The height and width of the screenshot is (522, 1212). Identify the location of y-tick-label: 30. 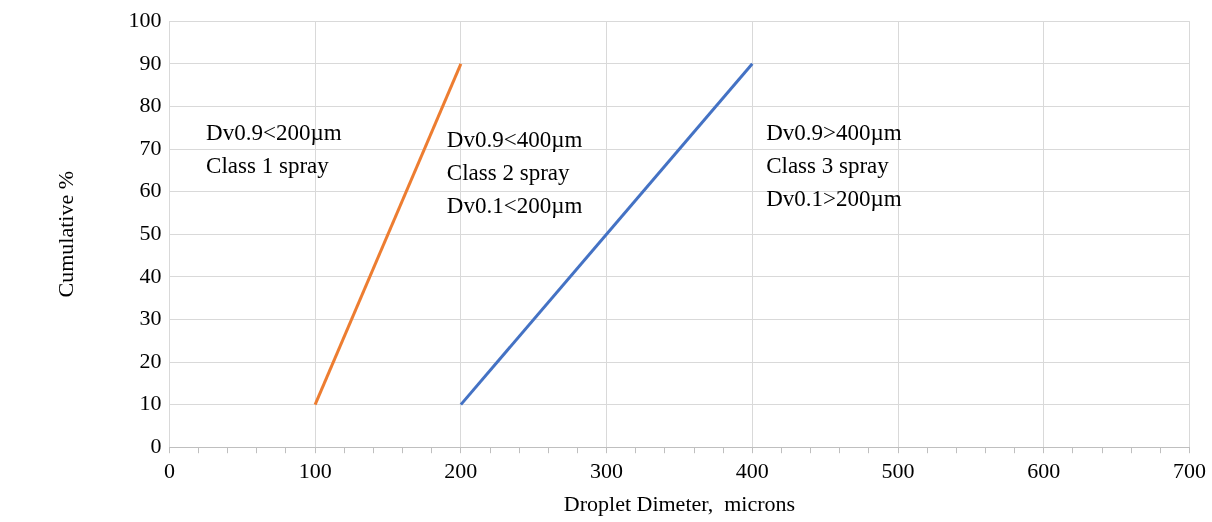
(150, 318).